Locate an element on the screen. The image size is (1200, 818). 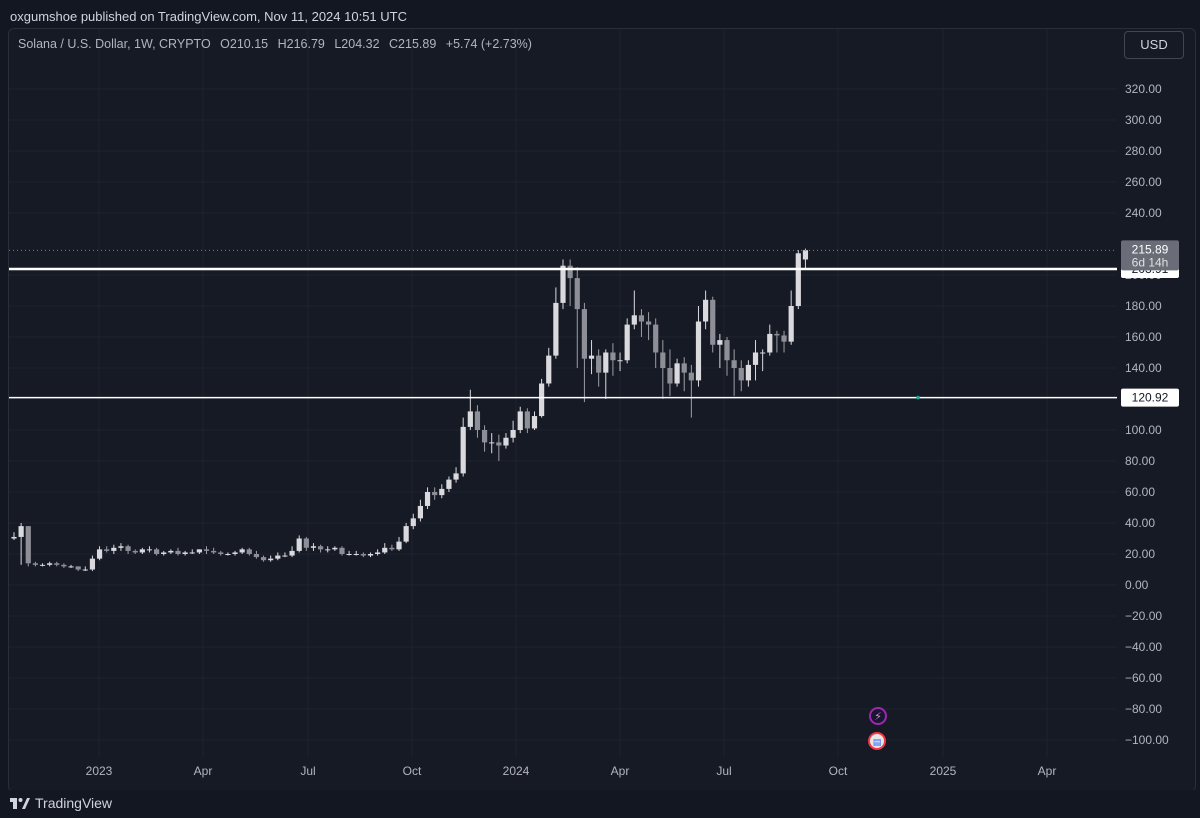
y-tick-label: 280.00 is located at coordinates (1143, 151).